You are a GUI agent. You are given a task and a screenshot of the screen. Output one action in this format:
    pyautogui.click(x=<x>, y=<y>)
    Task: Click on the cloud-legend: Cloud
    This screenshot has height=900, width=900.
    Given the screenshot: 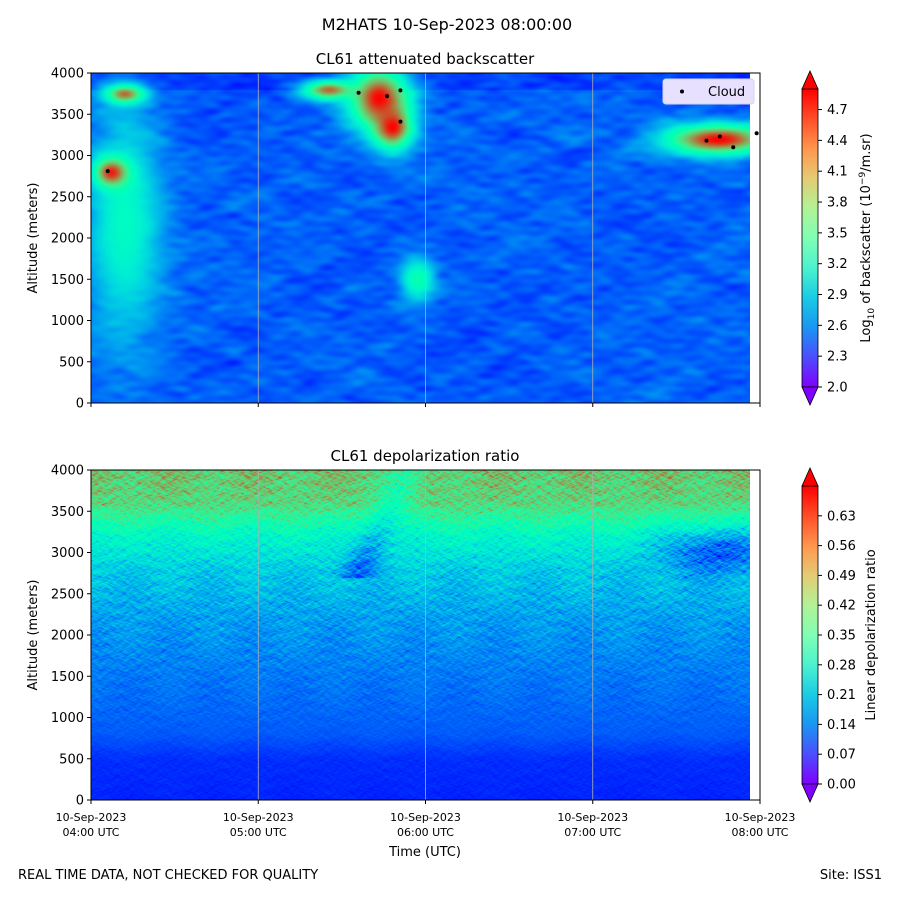 What is the action you would take?
    pyautogui.click(x=708, y=91)
    